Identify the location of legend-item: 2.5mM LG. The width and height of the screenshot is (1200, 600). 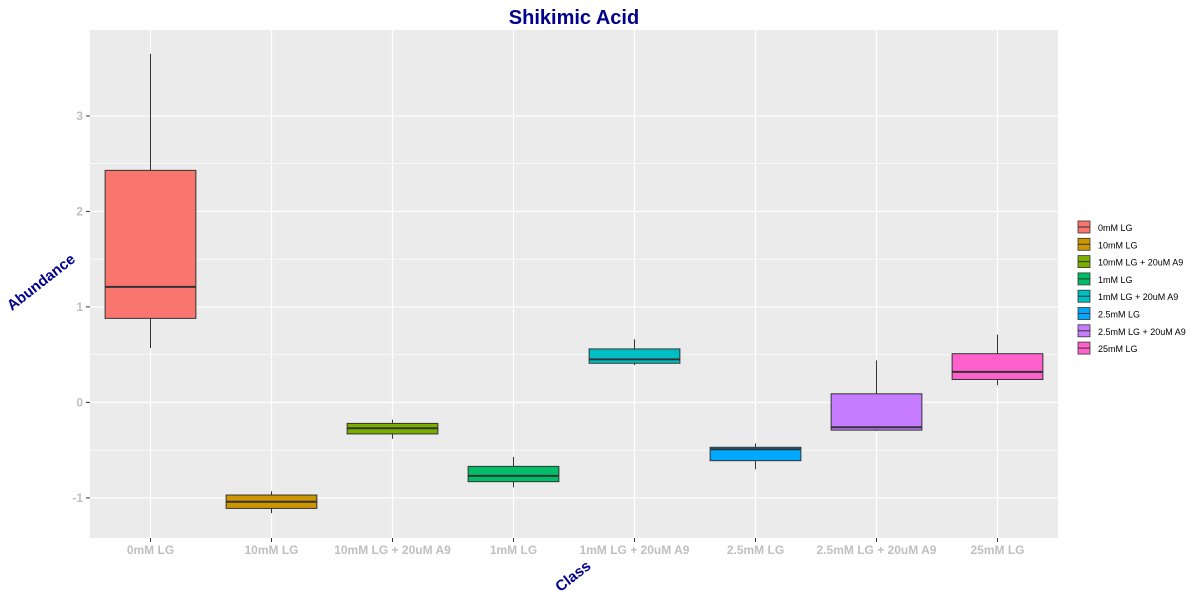
(1108, 313).